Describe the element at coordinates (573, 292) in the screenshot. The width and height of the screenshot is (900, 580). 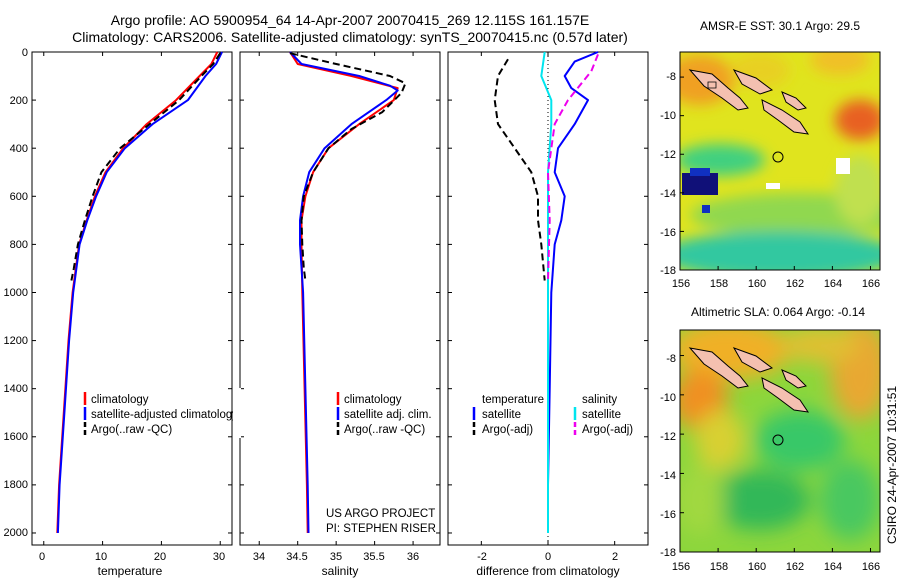
I see `series-line-temperature-satellite` at that location.